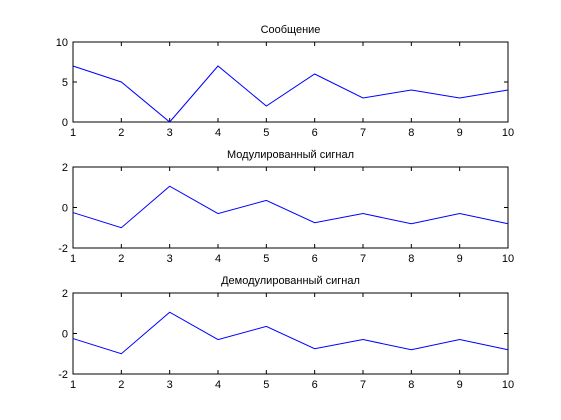 This screenshot has height=420, width=561. Describe the element at coordinates (65, 83) in the screenshot. I see `y-tick-label: 5` at that location.